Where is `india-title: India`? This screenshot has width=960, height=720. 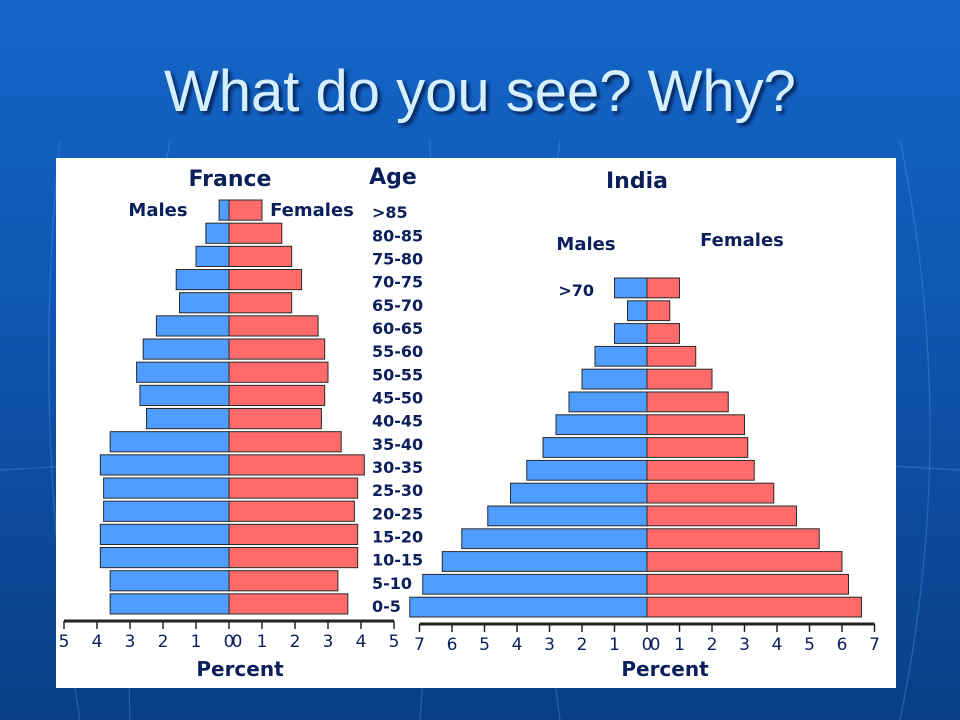 india-title: India is located at coordinates (637, 181).